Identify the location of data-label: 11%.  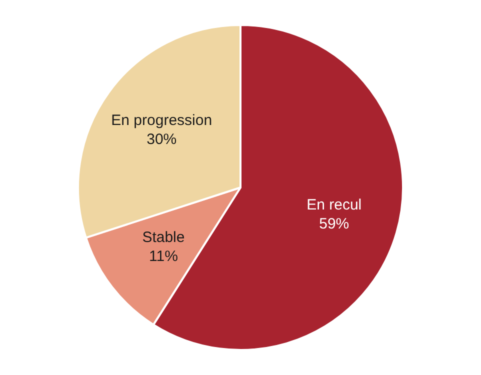
(163, 256).